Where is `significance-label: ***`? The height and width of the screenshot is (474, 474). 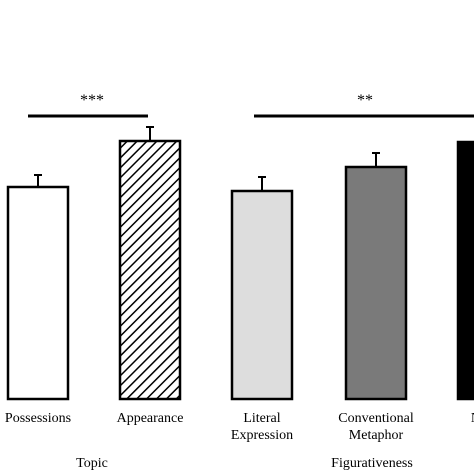 significance-label: *** is located at coordinates (92, 100).